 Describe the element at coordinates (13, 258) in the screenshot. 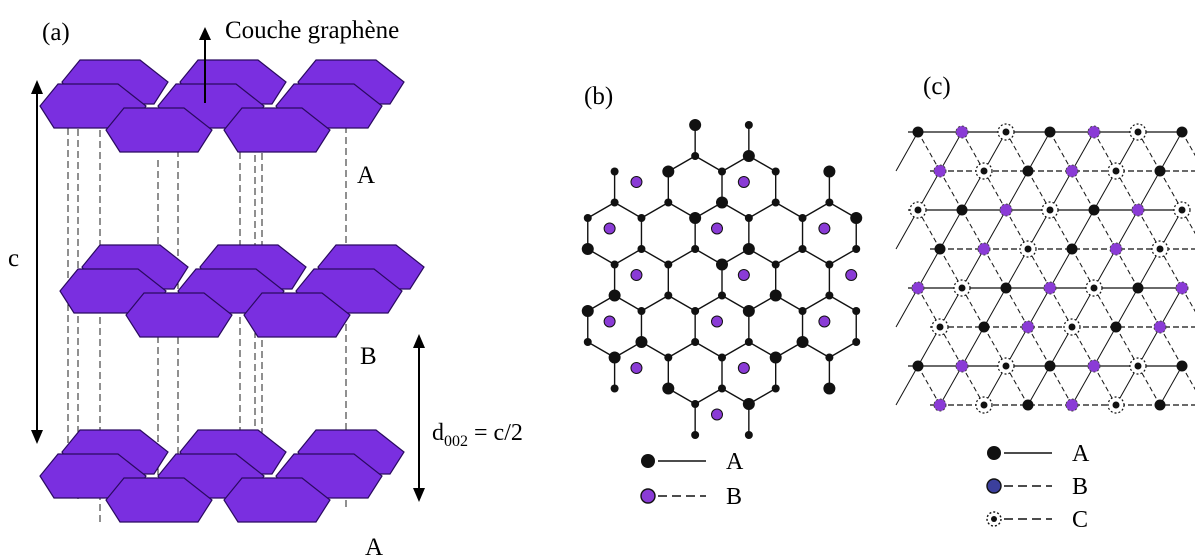

I see `c-axis-label: c` at that location.